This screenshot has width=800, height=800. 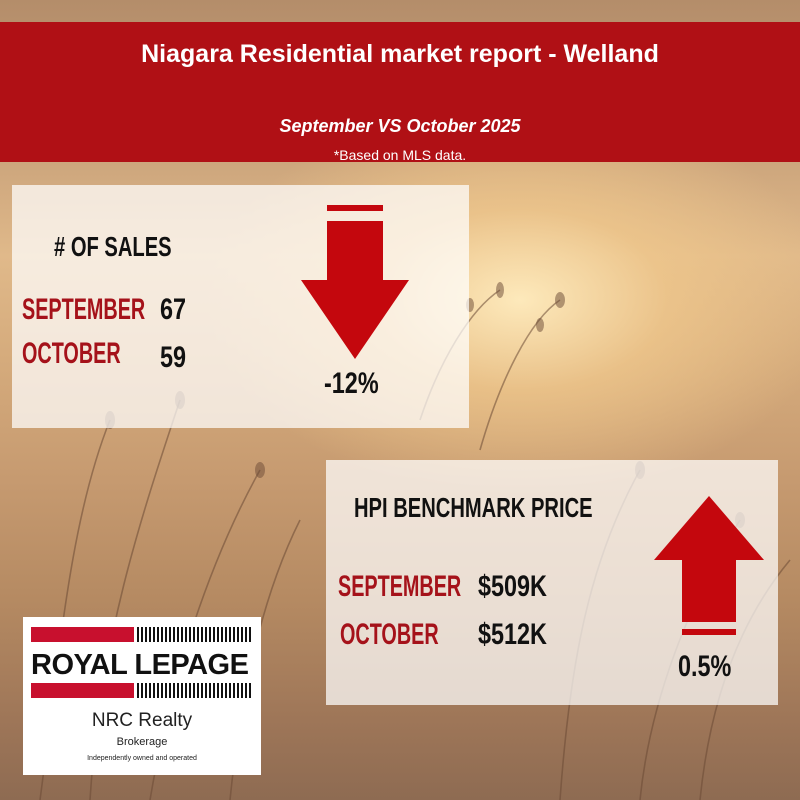 What do you see at coordinates (140, 665) in the screenshot?
I see `logo-brand-name: ROYAL LEPAGE` at bounding box center [140, 665].